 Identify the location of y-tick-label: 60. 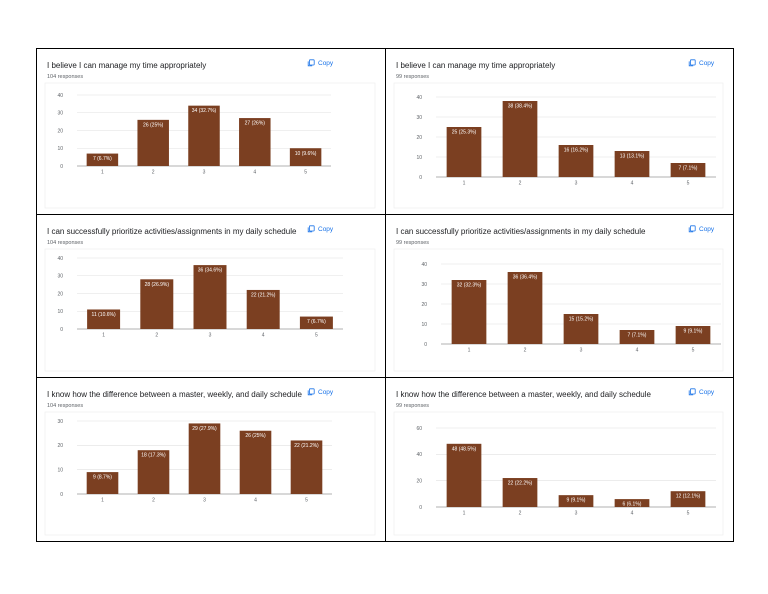
(419, 429).